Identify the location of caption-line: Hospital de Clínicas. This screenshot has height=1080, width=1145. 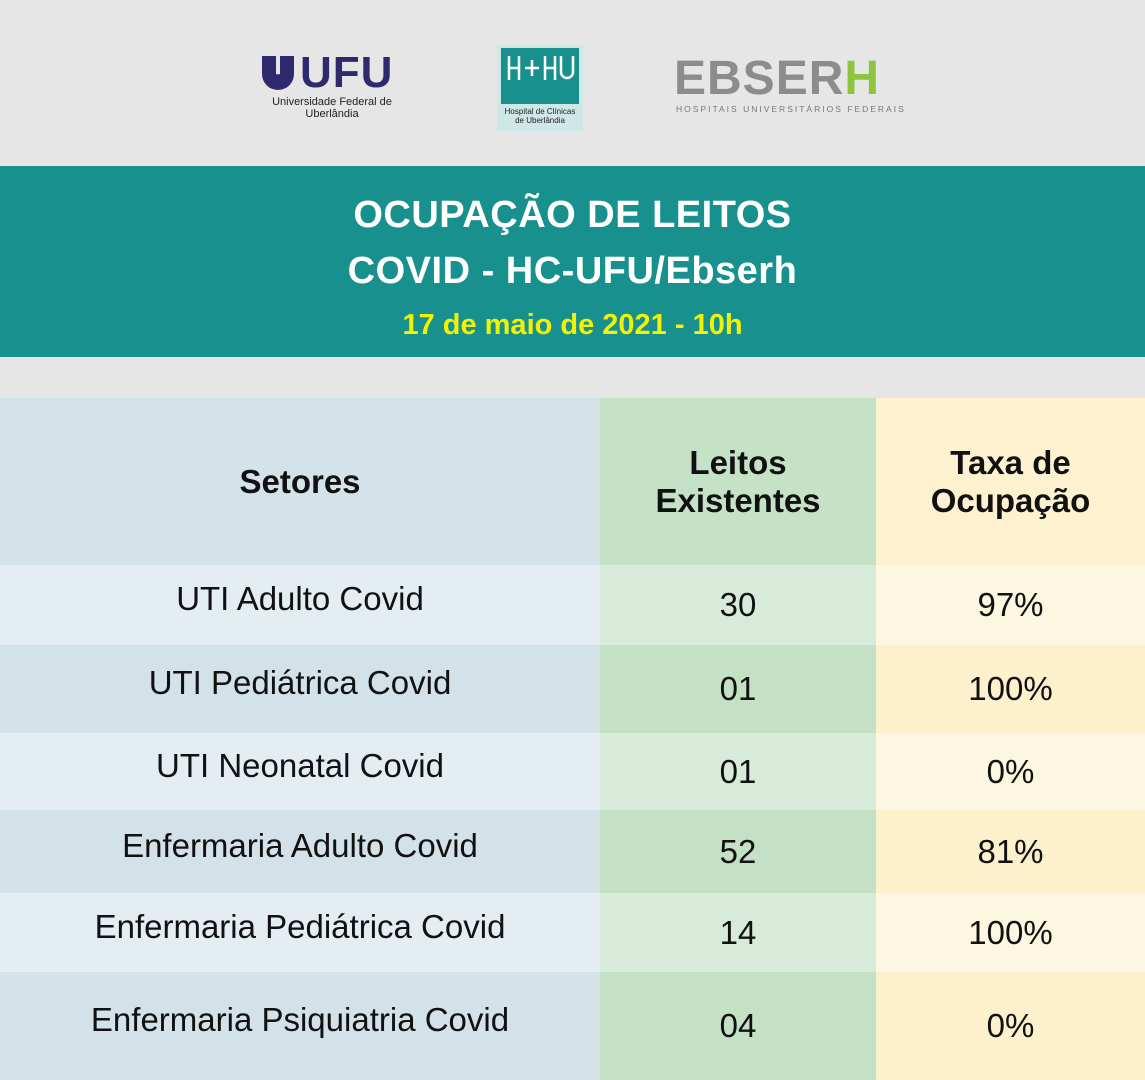
(540, 111).